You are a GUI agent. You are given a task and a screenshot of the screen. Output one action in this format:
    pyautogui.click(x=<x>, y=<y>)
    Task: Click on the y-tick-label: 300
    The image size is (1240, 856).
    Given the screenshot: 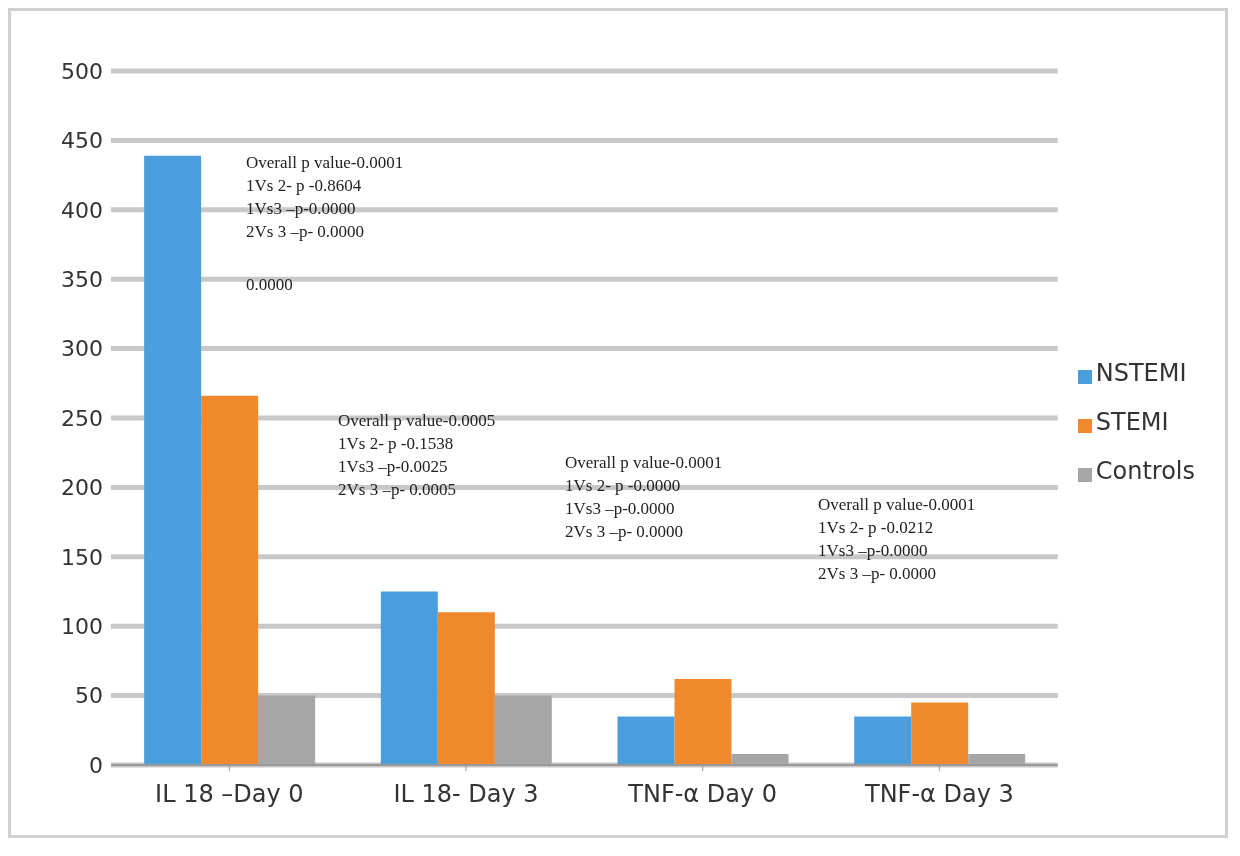 What is the action you would take?
    pyautogui.click(x=82, y=349)
    